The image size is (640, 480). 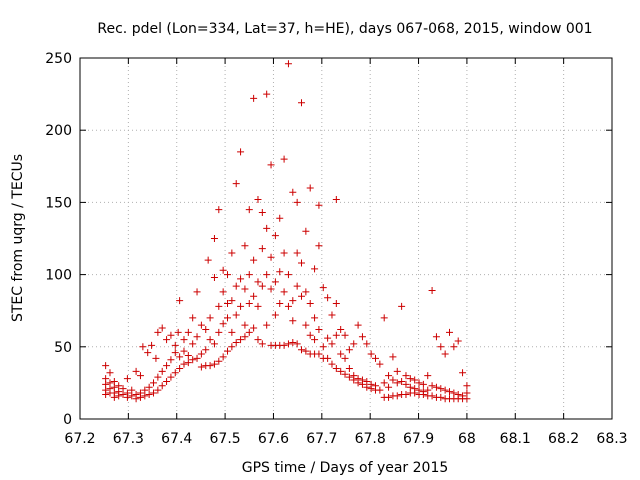 I want to click on x-tick-label: 68.3, so click(x=611, y=439).